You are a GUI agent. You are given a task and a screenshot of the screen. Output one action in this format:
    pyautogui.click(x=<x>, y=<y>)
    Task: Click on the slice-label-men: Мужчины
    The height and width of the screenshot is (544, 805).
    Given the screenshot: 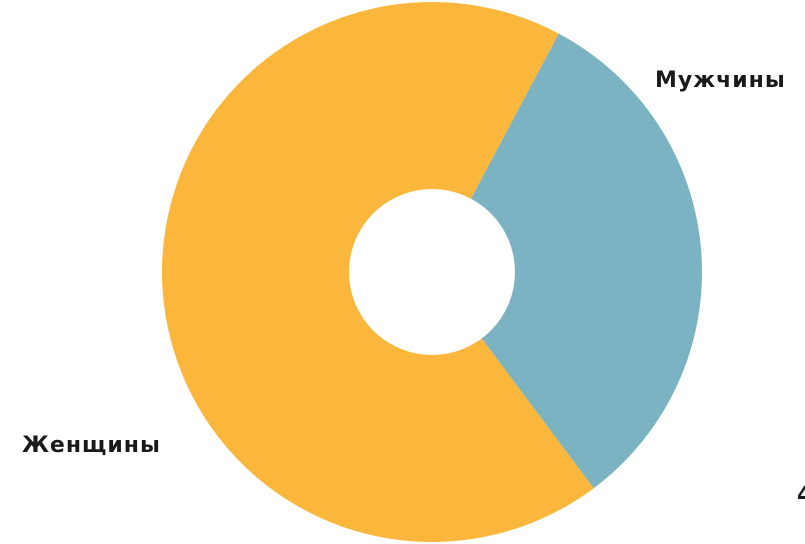 What is the action you would take?
    pyautogui.click(x=720, y=80)
    